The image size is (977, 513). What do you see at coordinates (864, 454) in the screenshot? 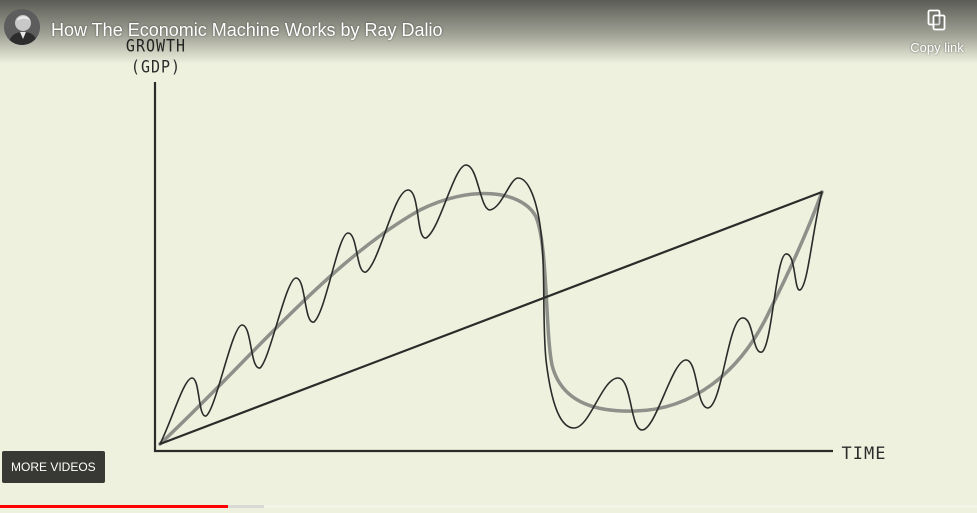
I see `x-axis-label-time: TIME` at bounding box center [864, 454].